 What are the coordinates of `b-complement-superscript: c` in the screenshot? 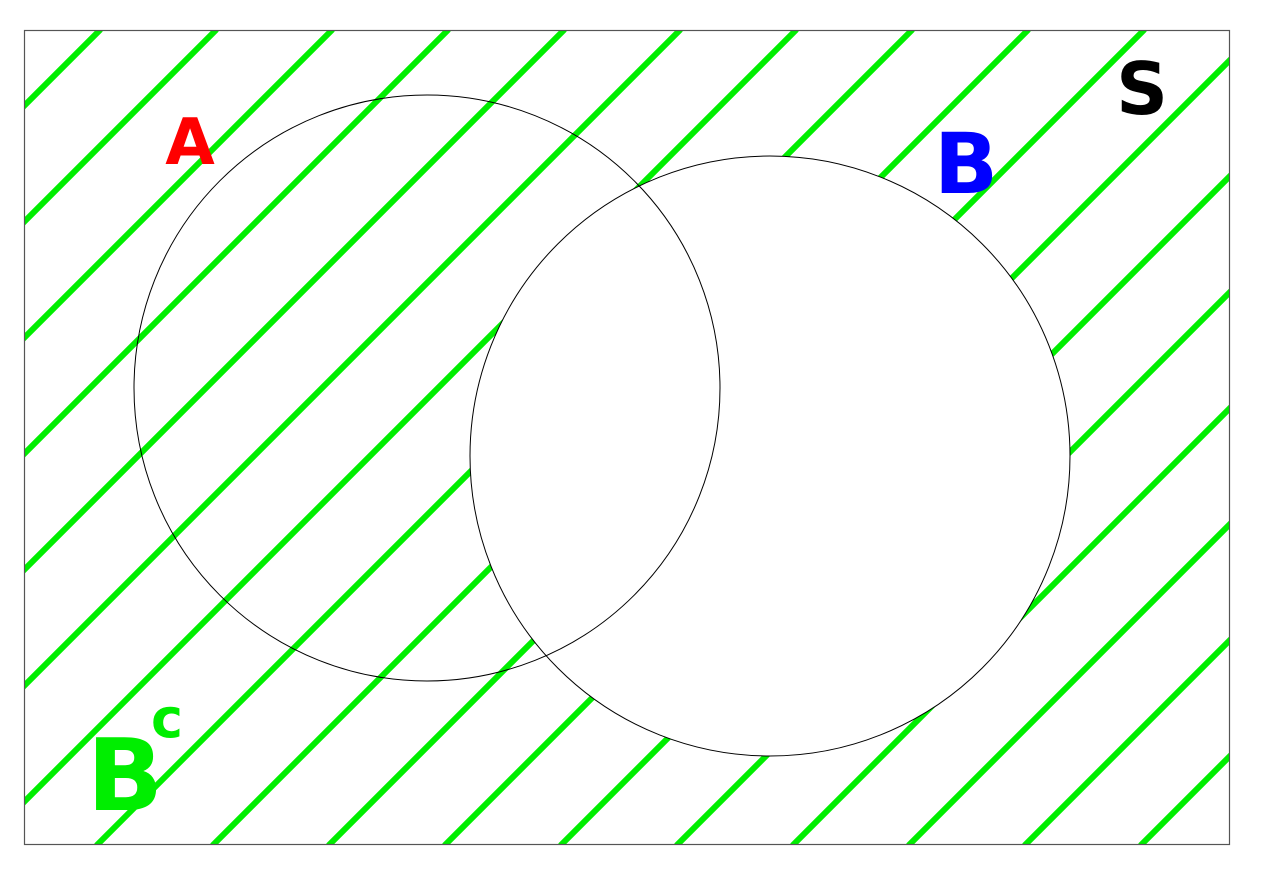 It's located at (167, 718).